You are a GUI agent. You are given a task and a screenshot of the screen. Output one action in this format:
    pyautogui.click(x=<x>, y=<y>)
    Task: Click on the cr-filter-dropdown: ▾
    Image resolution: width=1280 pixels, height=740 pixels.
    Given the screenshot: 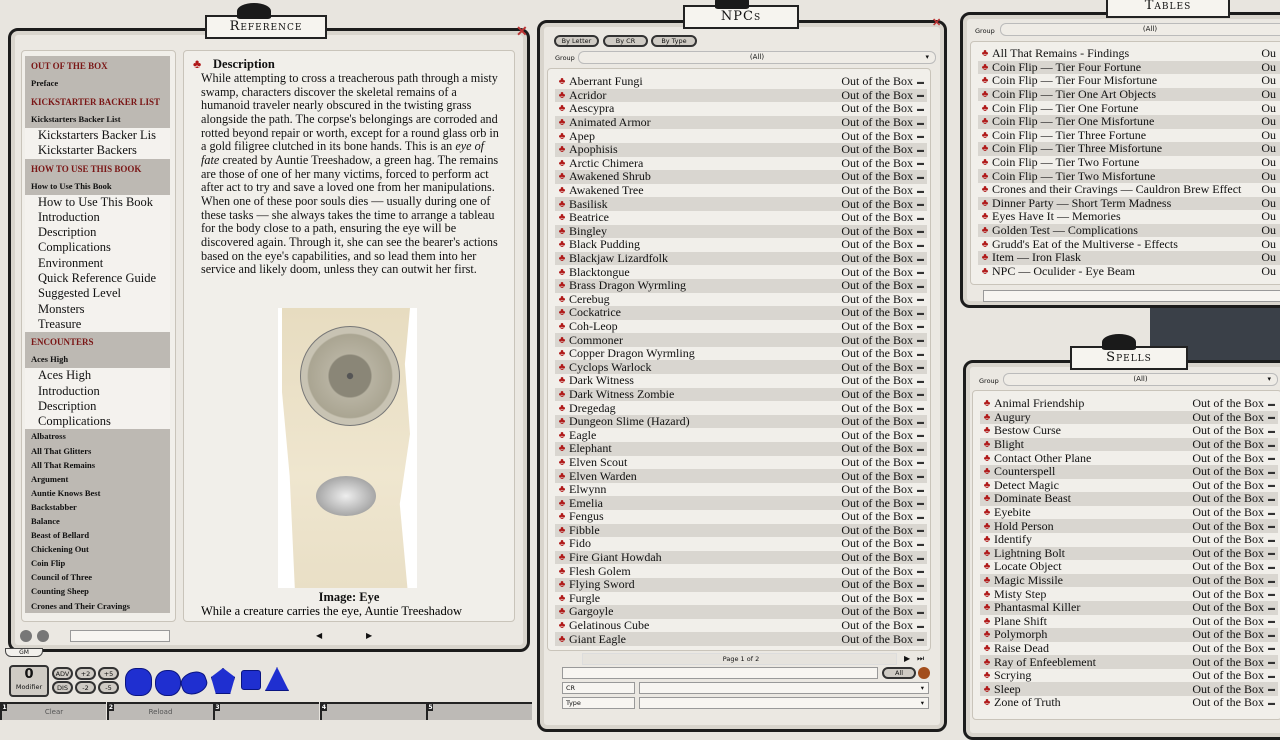 What is the action you would take?
    pyautogui.click(x=784, y=688)
    